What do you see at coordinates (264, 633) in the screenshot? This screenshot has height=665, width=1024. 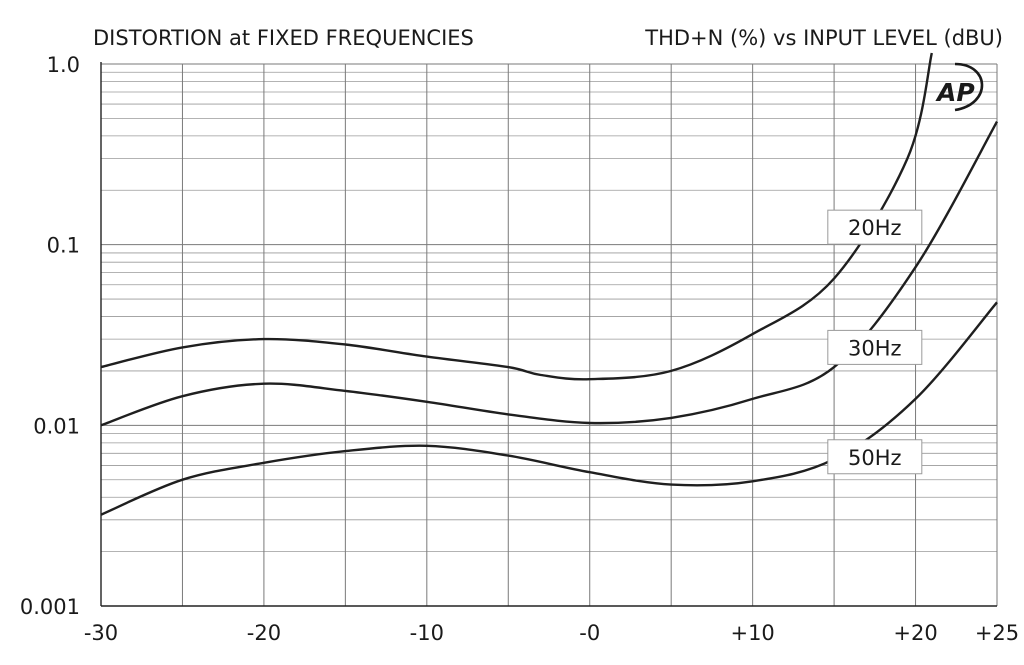 I see `x-tick-label: -20` at bounding box center [264, 633].